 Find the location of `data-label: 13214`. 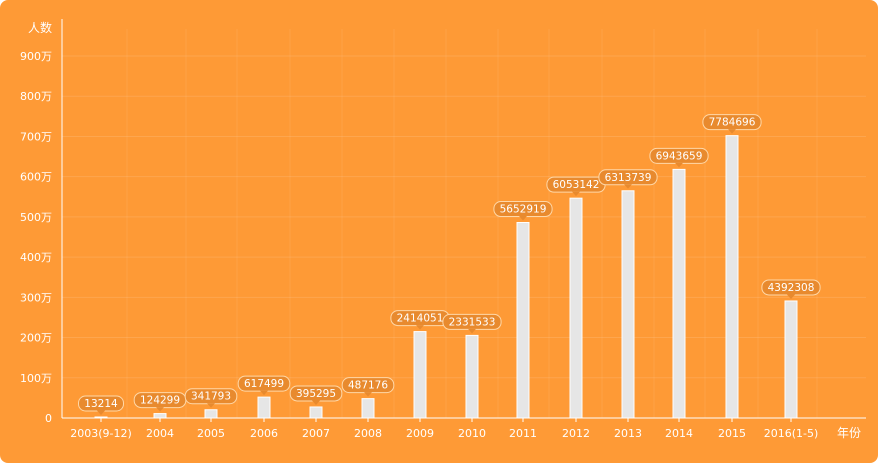

data-label: 13214 is located at coordinates (101, 404).